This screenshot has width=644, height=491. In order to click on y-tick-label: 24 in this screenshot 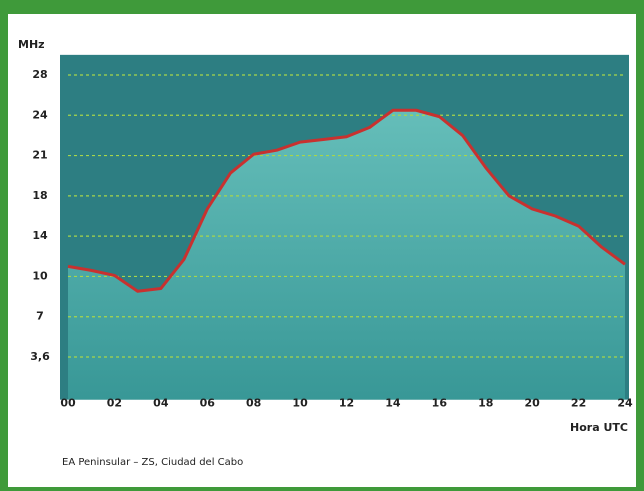, I will do `click(40, 114)`.